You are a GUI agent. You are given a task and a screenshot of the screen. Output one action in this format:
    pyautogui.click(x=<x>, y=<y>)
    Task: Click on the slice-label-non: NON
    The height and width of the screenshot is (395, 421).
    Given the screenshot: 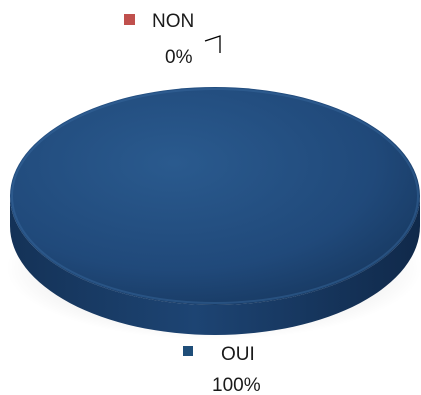 What is the action you would take?
    pyautogui.click(x=173, y=21)
    